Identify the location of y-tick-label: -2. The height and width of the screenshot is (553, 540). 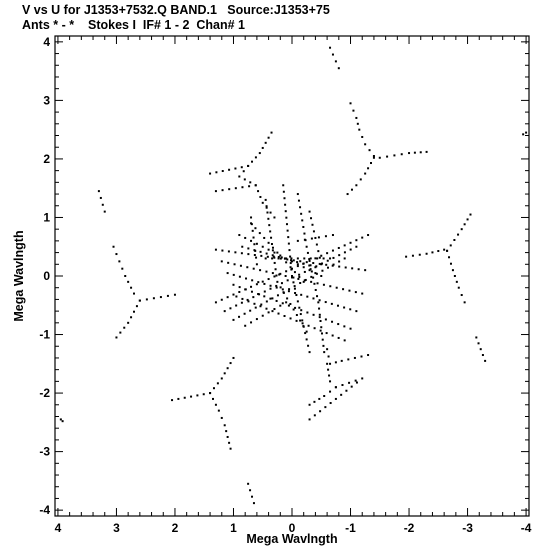
(44, 393).